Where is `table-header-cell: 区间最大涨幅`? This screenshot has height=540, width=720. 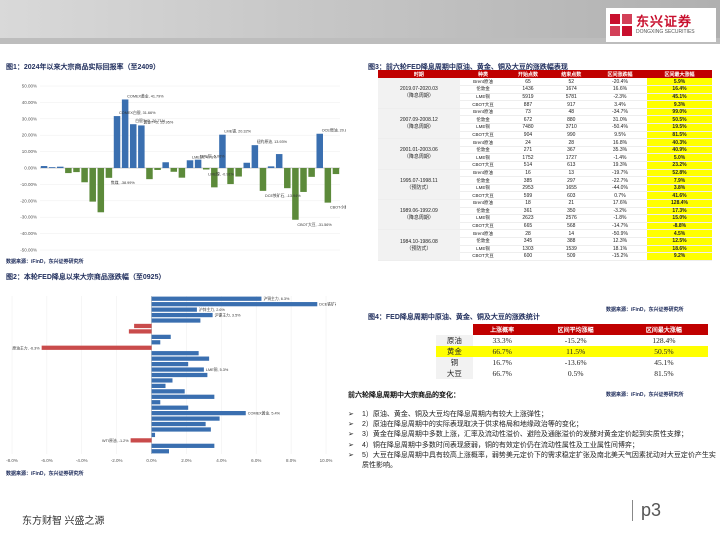
table-header-cell: 区间最大涨幅 is located at coordinates (663, 329).